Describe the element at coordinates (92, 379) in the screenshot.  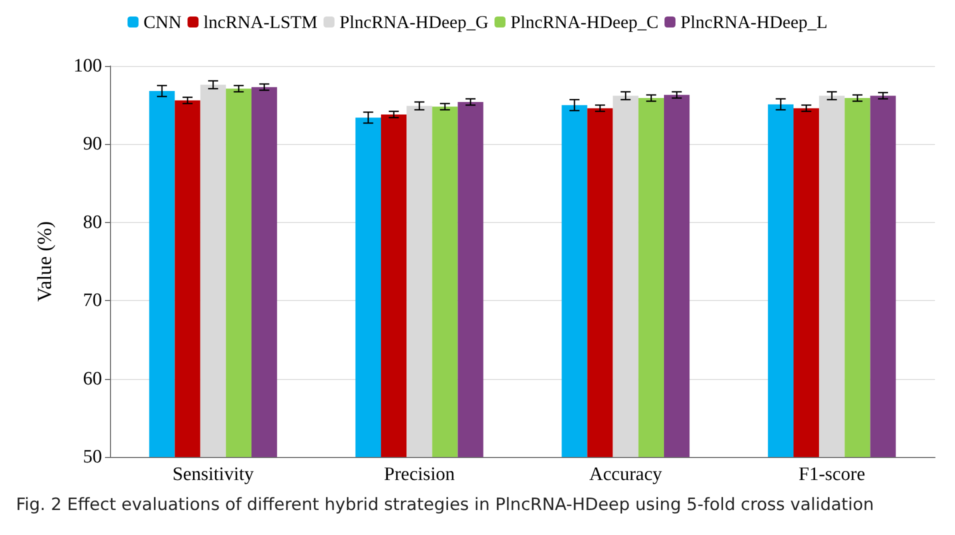
I see `y-tick-label: 60` at that location.